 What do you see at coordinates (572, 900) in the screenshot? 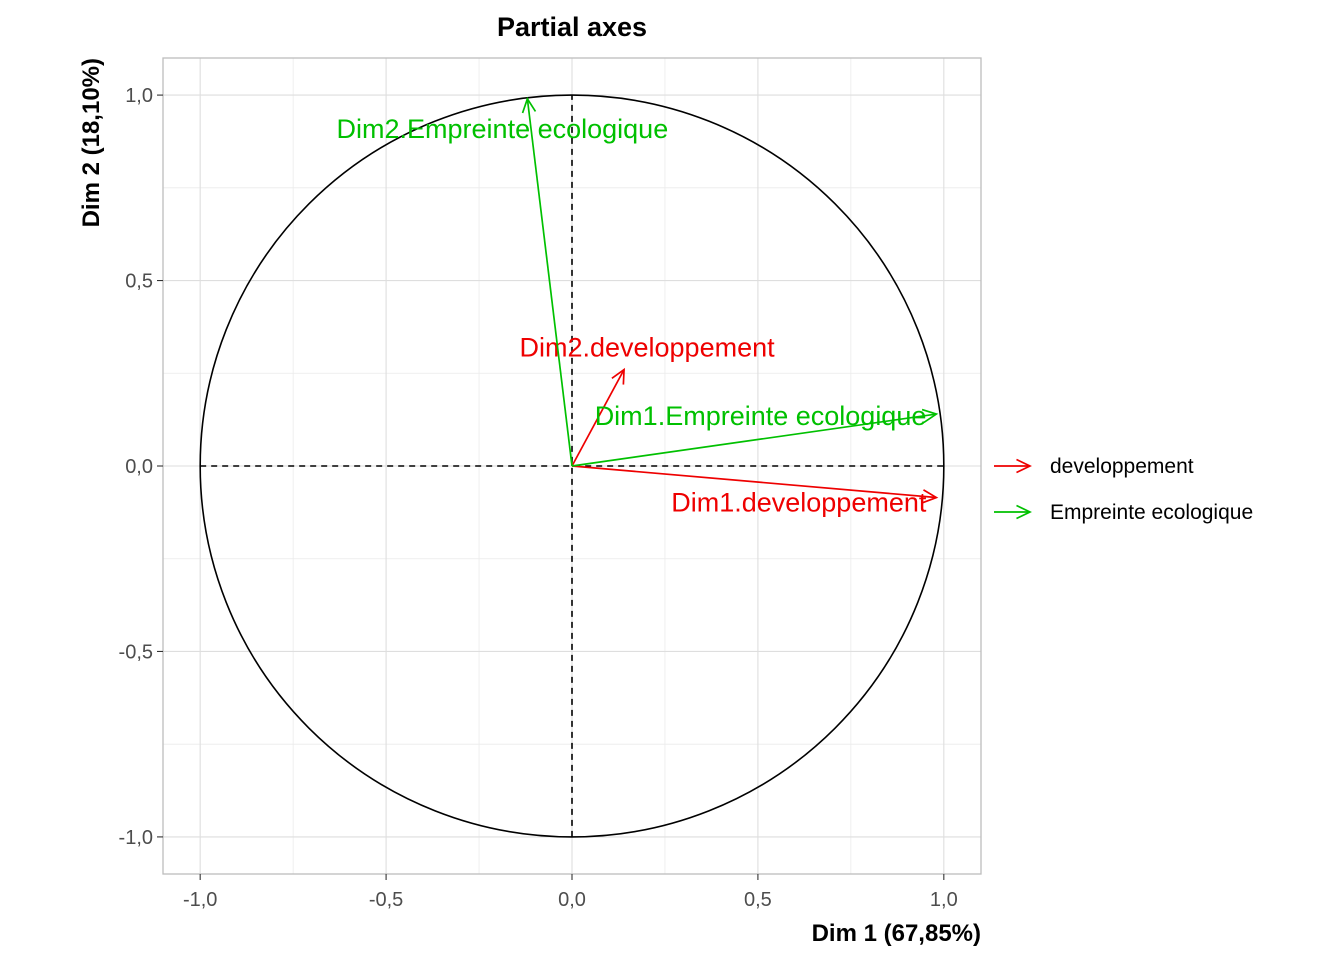
I see `x-tick-label: 0,0` at bounding box center [572, 900].